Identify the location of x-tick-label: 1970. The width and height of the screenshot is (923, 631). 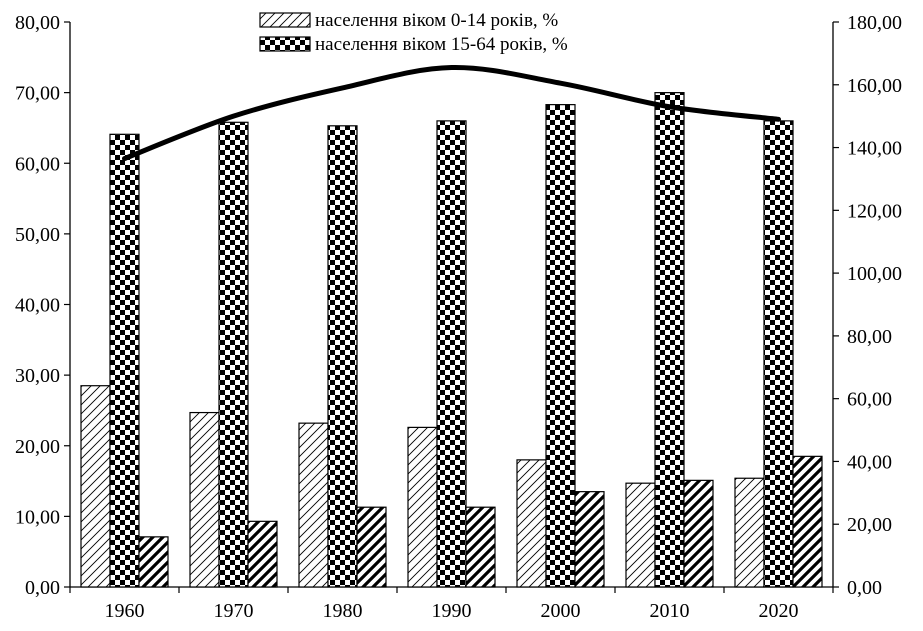
(234, 611).